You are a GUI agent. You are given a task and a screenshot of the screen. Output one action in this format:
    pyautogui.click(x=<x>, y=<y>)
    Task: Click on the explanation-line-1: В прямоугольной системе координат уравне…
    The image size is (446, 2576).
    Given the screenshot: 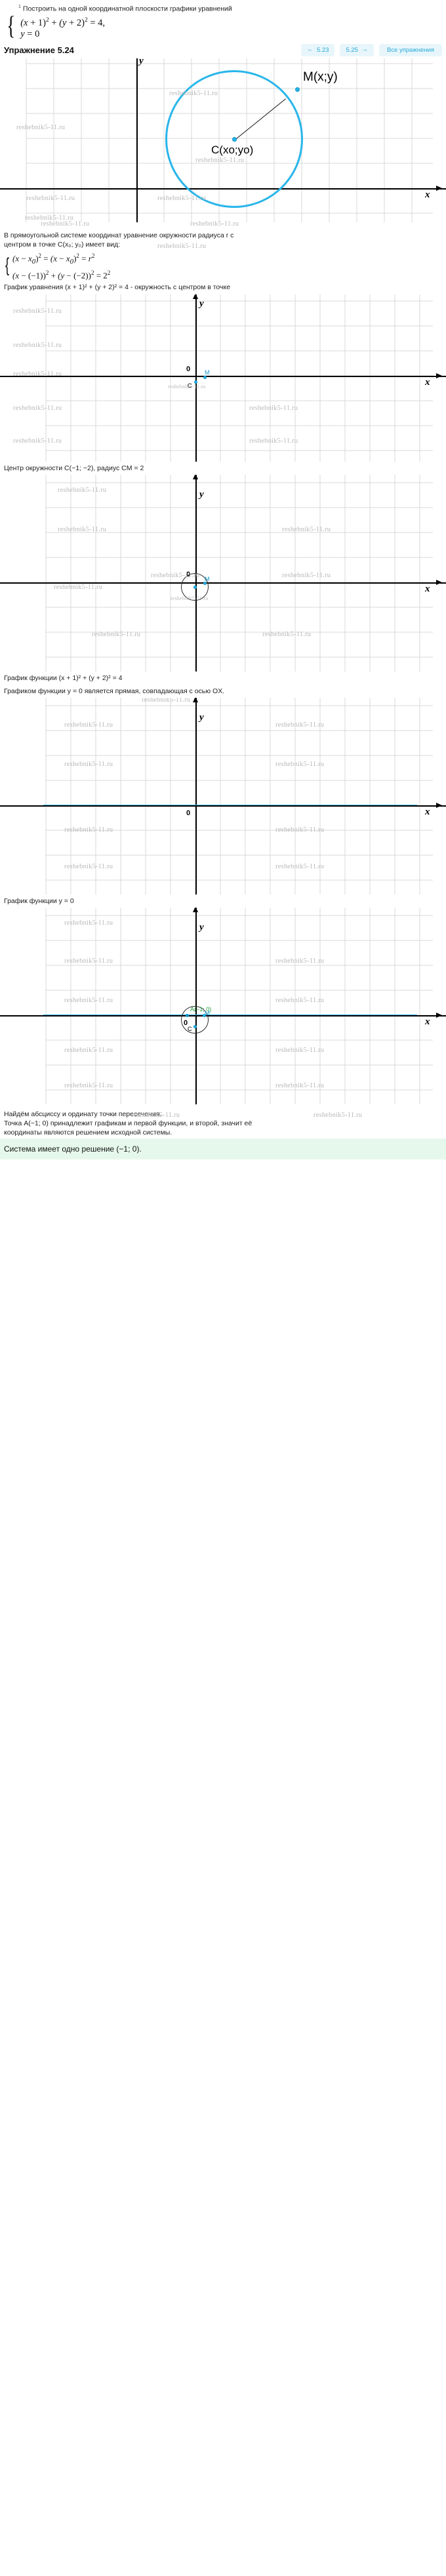 What is the action you would take?
    pyautogui.click(x=119, y=235)
    